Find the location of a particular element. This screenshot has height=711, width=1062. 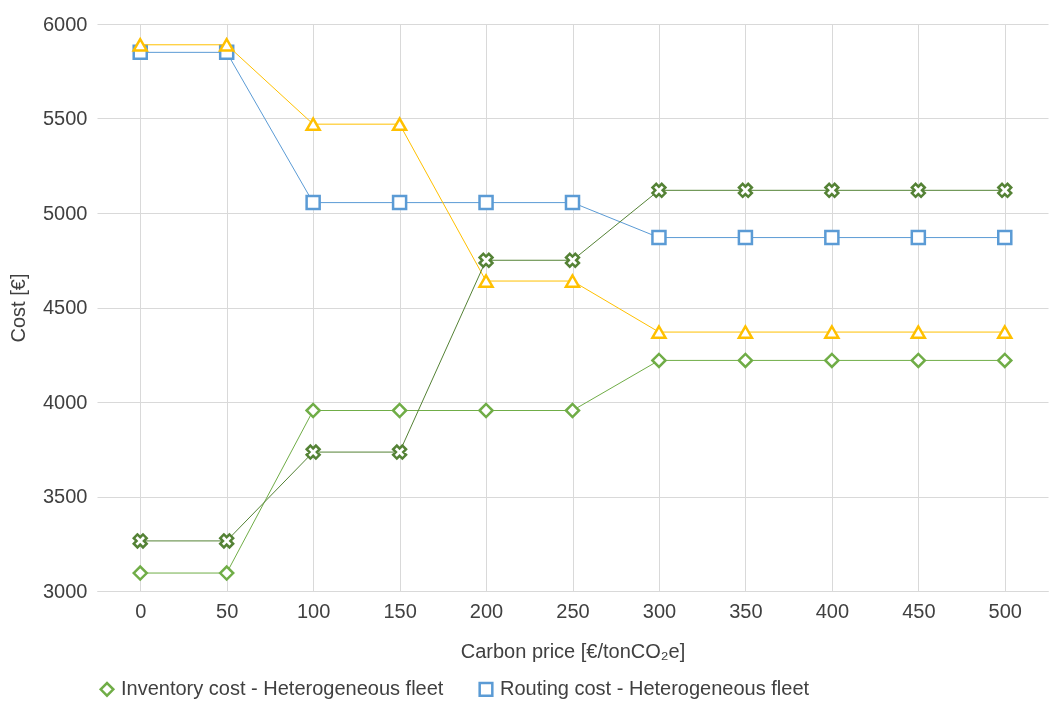

x-tick-label: 450 is located at coordinates (919, 610).